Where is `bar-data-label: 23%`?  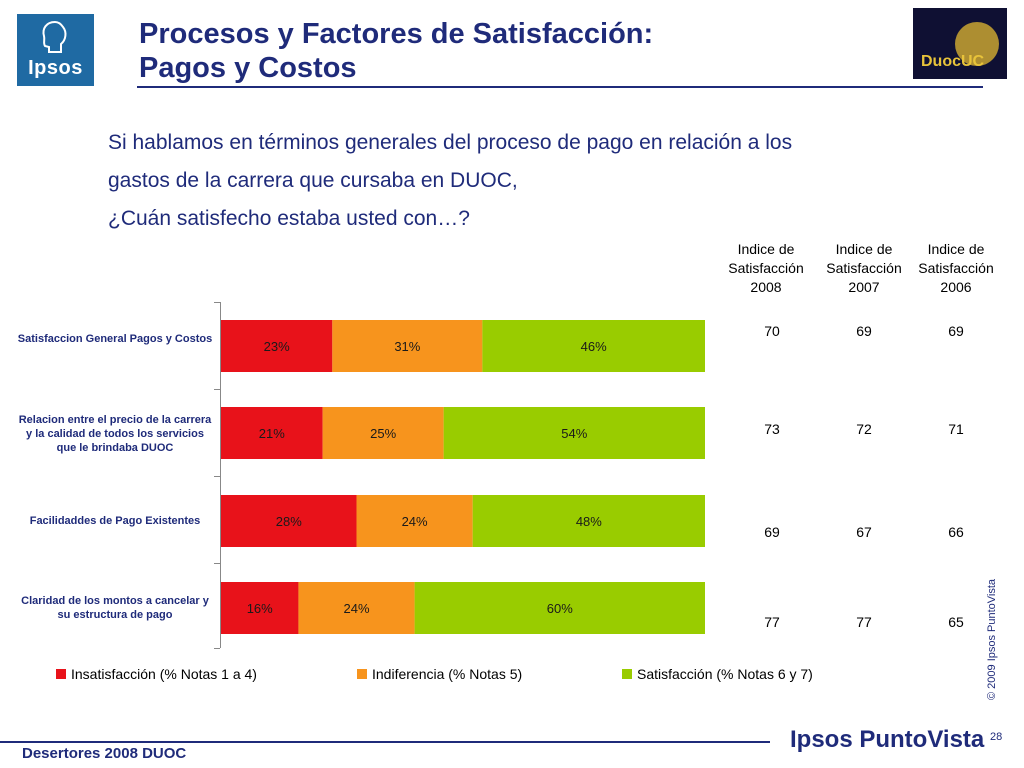
bar-data-label: 23% is located at coordinates (277, 346).